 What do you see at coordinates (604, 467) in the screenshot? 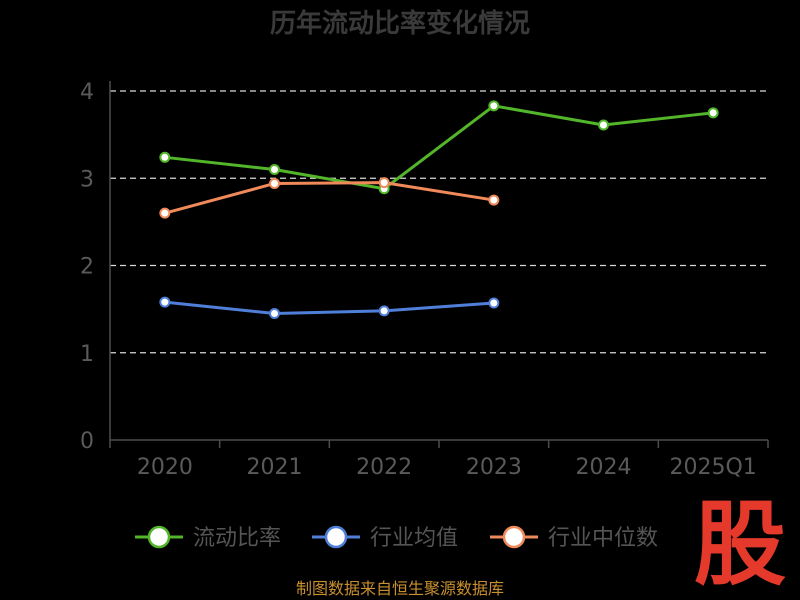
I see `x-tick-label: 2024` at bounding box center [604, 467].